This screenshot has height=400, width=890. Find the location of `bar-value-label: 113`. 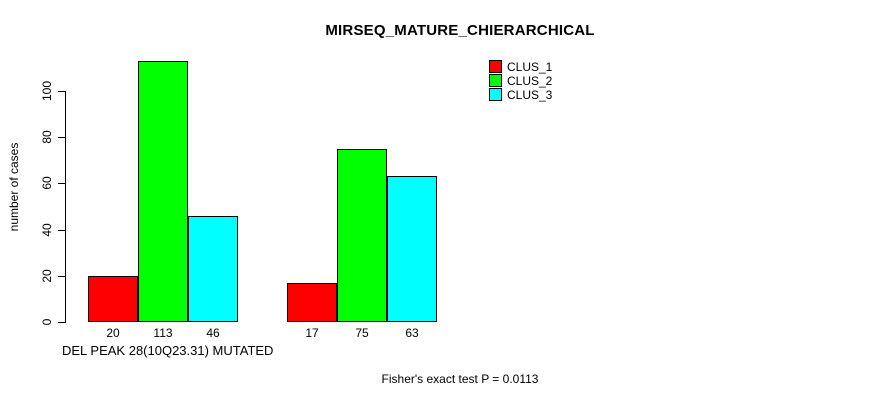

bar-value-label: 113 is located at coordinates (163, 333).